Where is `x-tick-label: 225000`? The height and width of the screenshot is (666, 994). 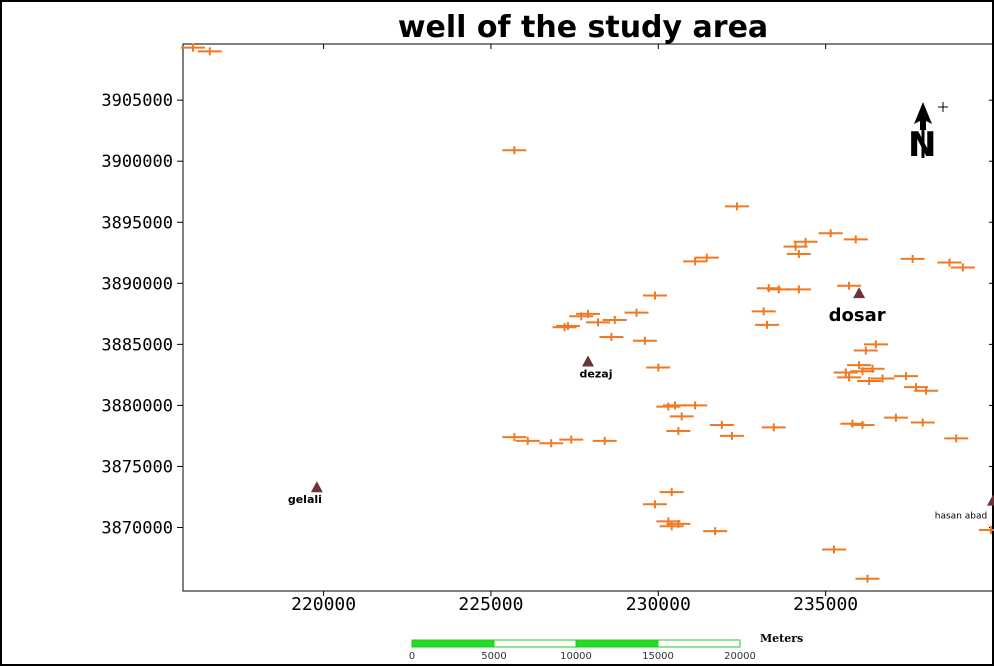
x-tick-label: 225000 is located at coordinates (490, 604).